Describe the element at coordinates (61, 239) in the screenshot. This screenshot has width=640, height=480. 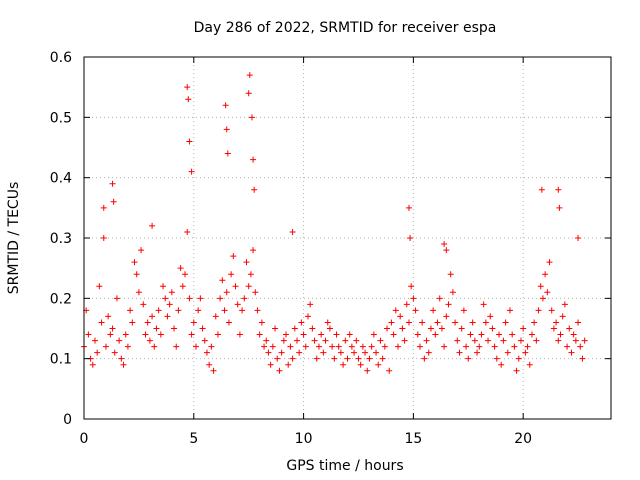
I see `y-tick-label: 0.3` at that location.